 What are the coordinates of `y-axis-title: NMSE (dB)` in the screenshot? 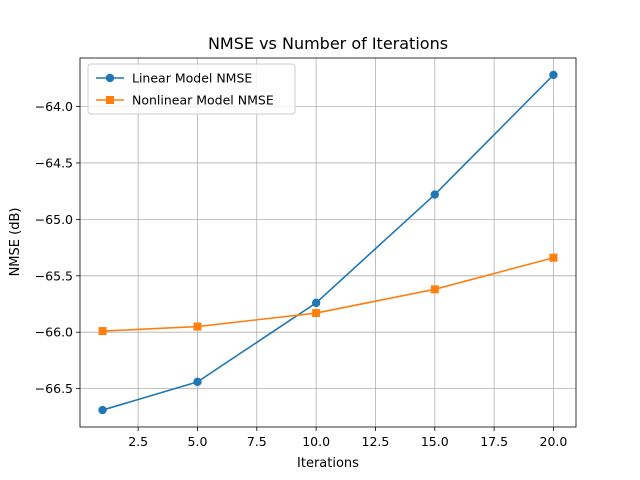 It's located at (15, 242).